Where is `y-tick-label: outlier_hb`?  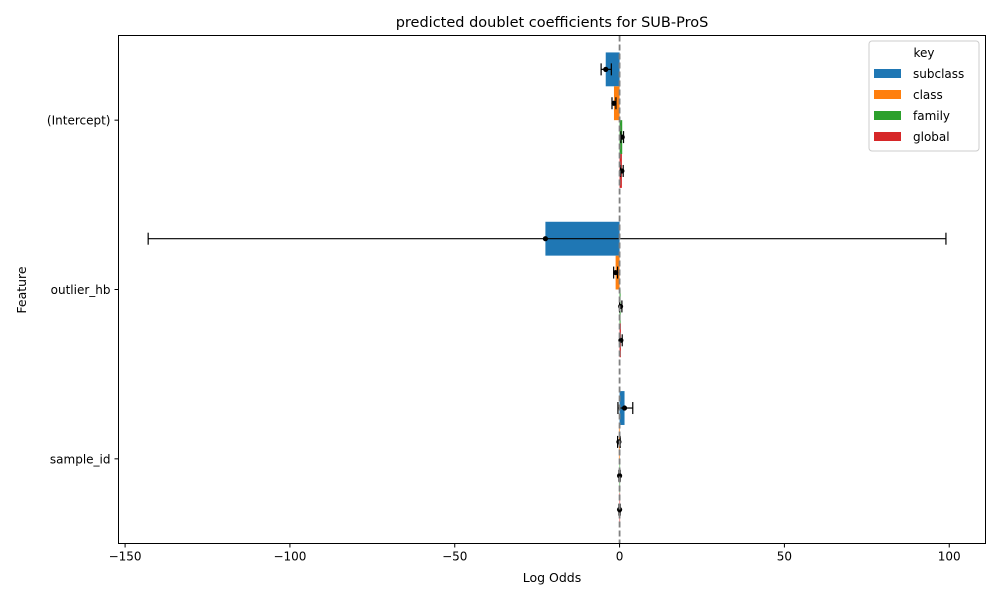 y-tick-label: outlier_hb is located at coordinates (81, 290).